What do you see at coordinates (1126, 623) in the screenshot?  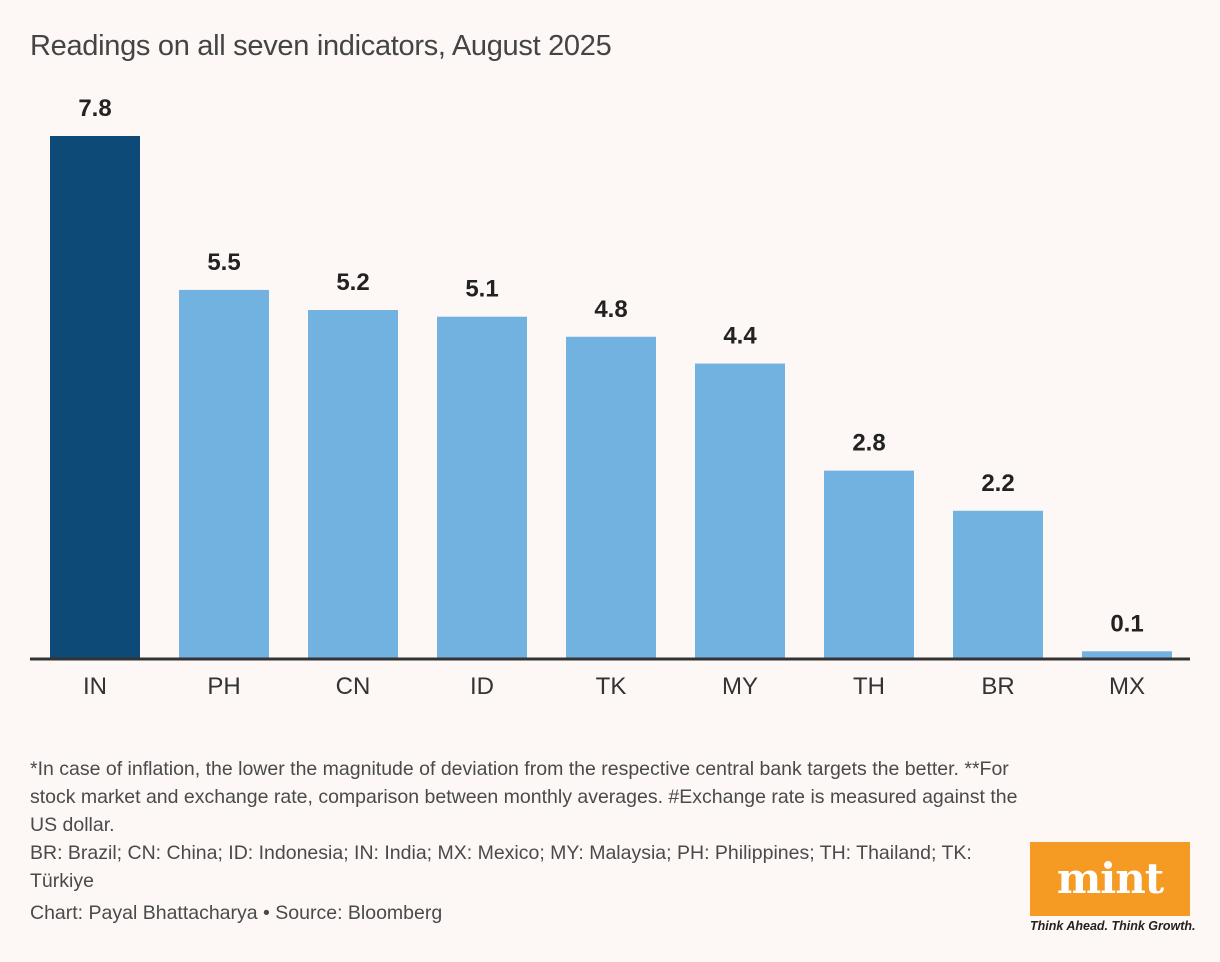 I see `value-label-mx: 0.1` at bounding box center [1126, 623].